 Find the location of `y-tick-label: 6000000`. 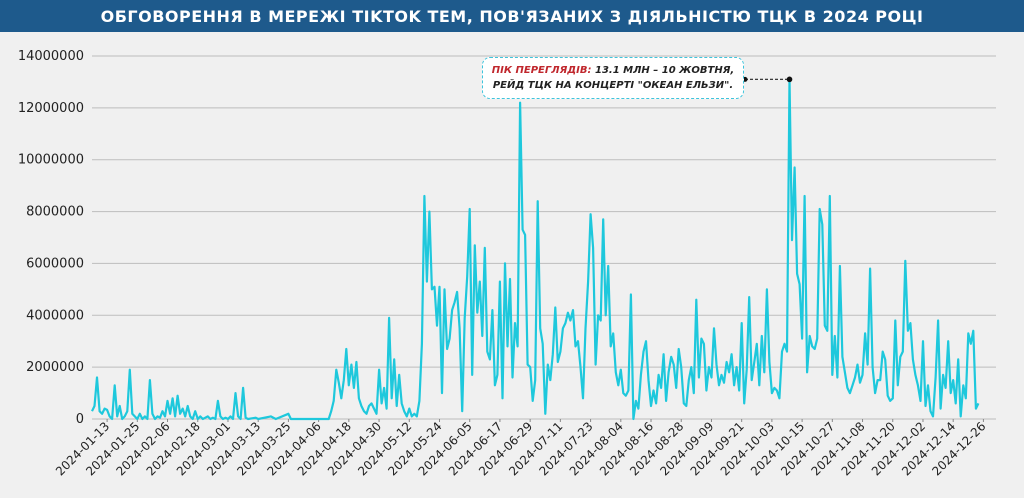

y-tick-label: 6000000 is located at coordinates (55, 263).